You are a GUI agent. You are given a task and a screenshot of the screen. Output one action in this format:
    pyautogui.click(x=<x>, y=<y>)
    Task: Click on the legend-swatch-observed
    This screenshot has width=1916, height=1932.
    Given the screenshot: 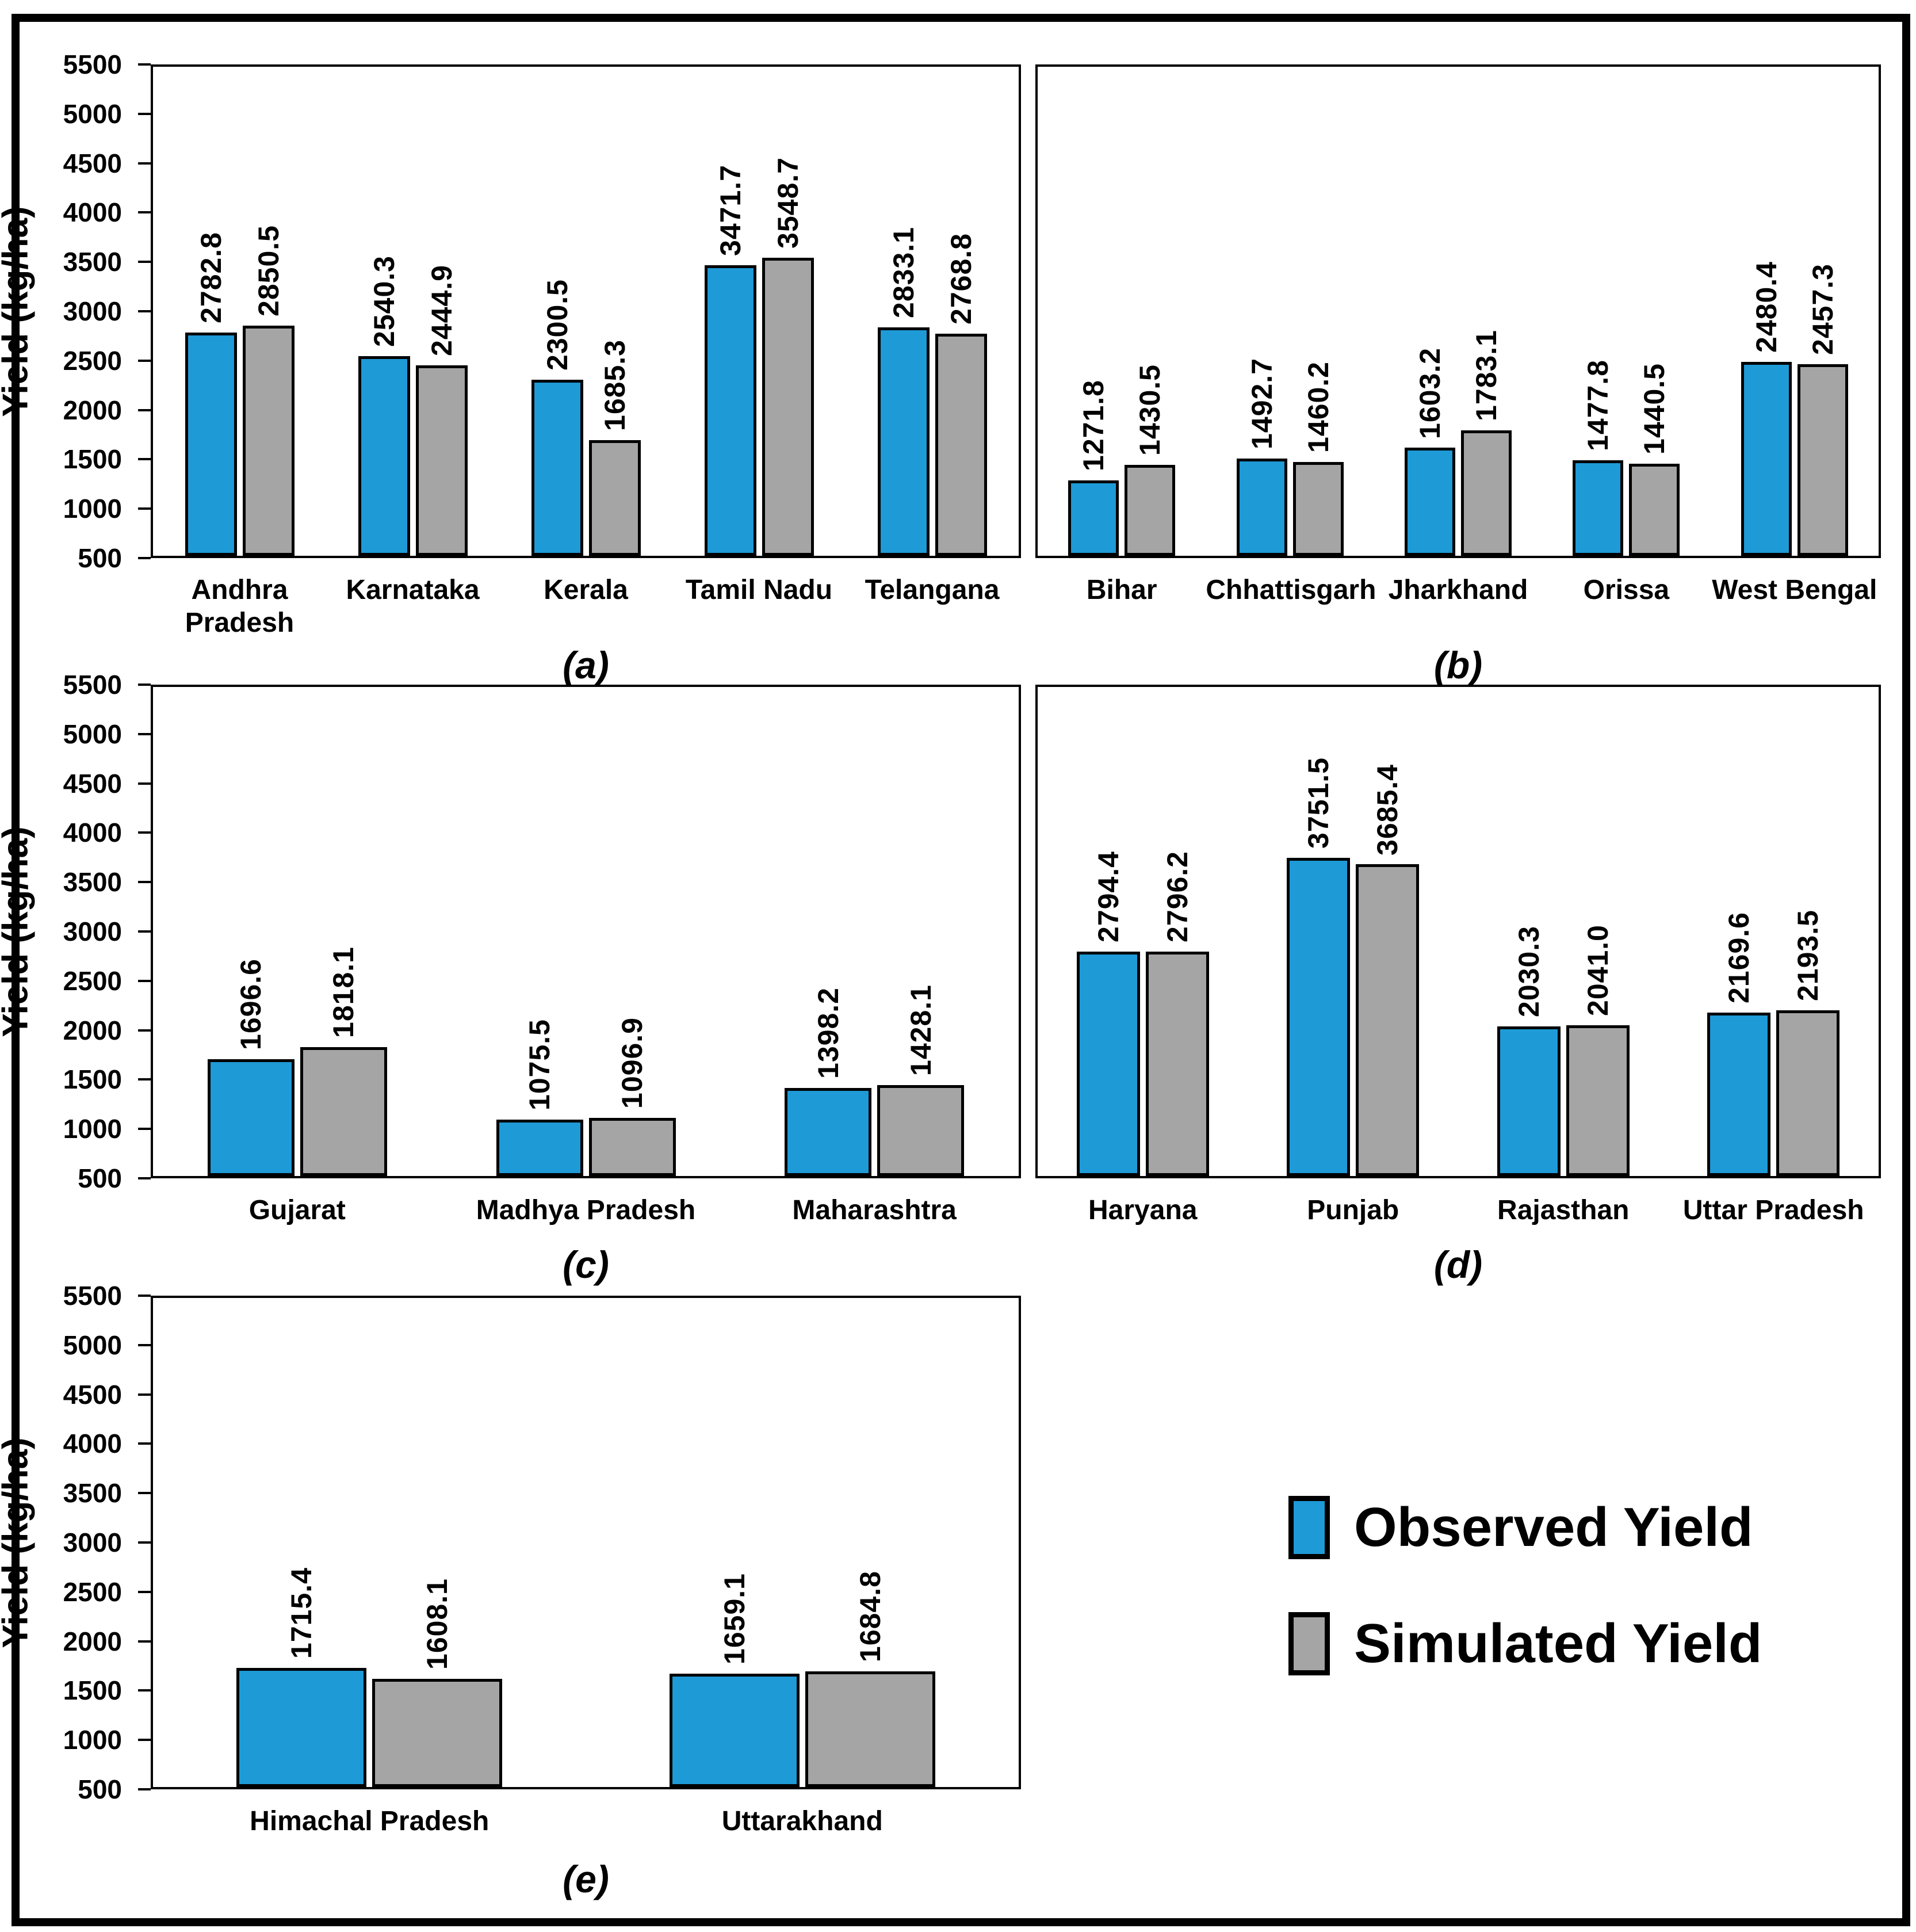 What is the action you would take?
    pyautogui.click(x=1309, y=1527)
    